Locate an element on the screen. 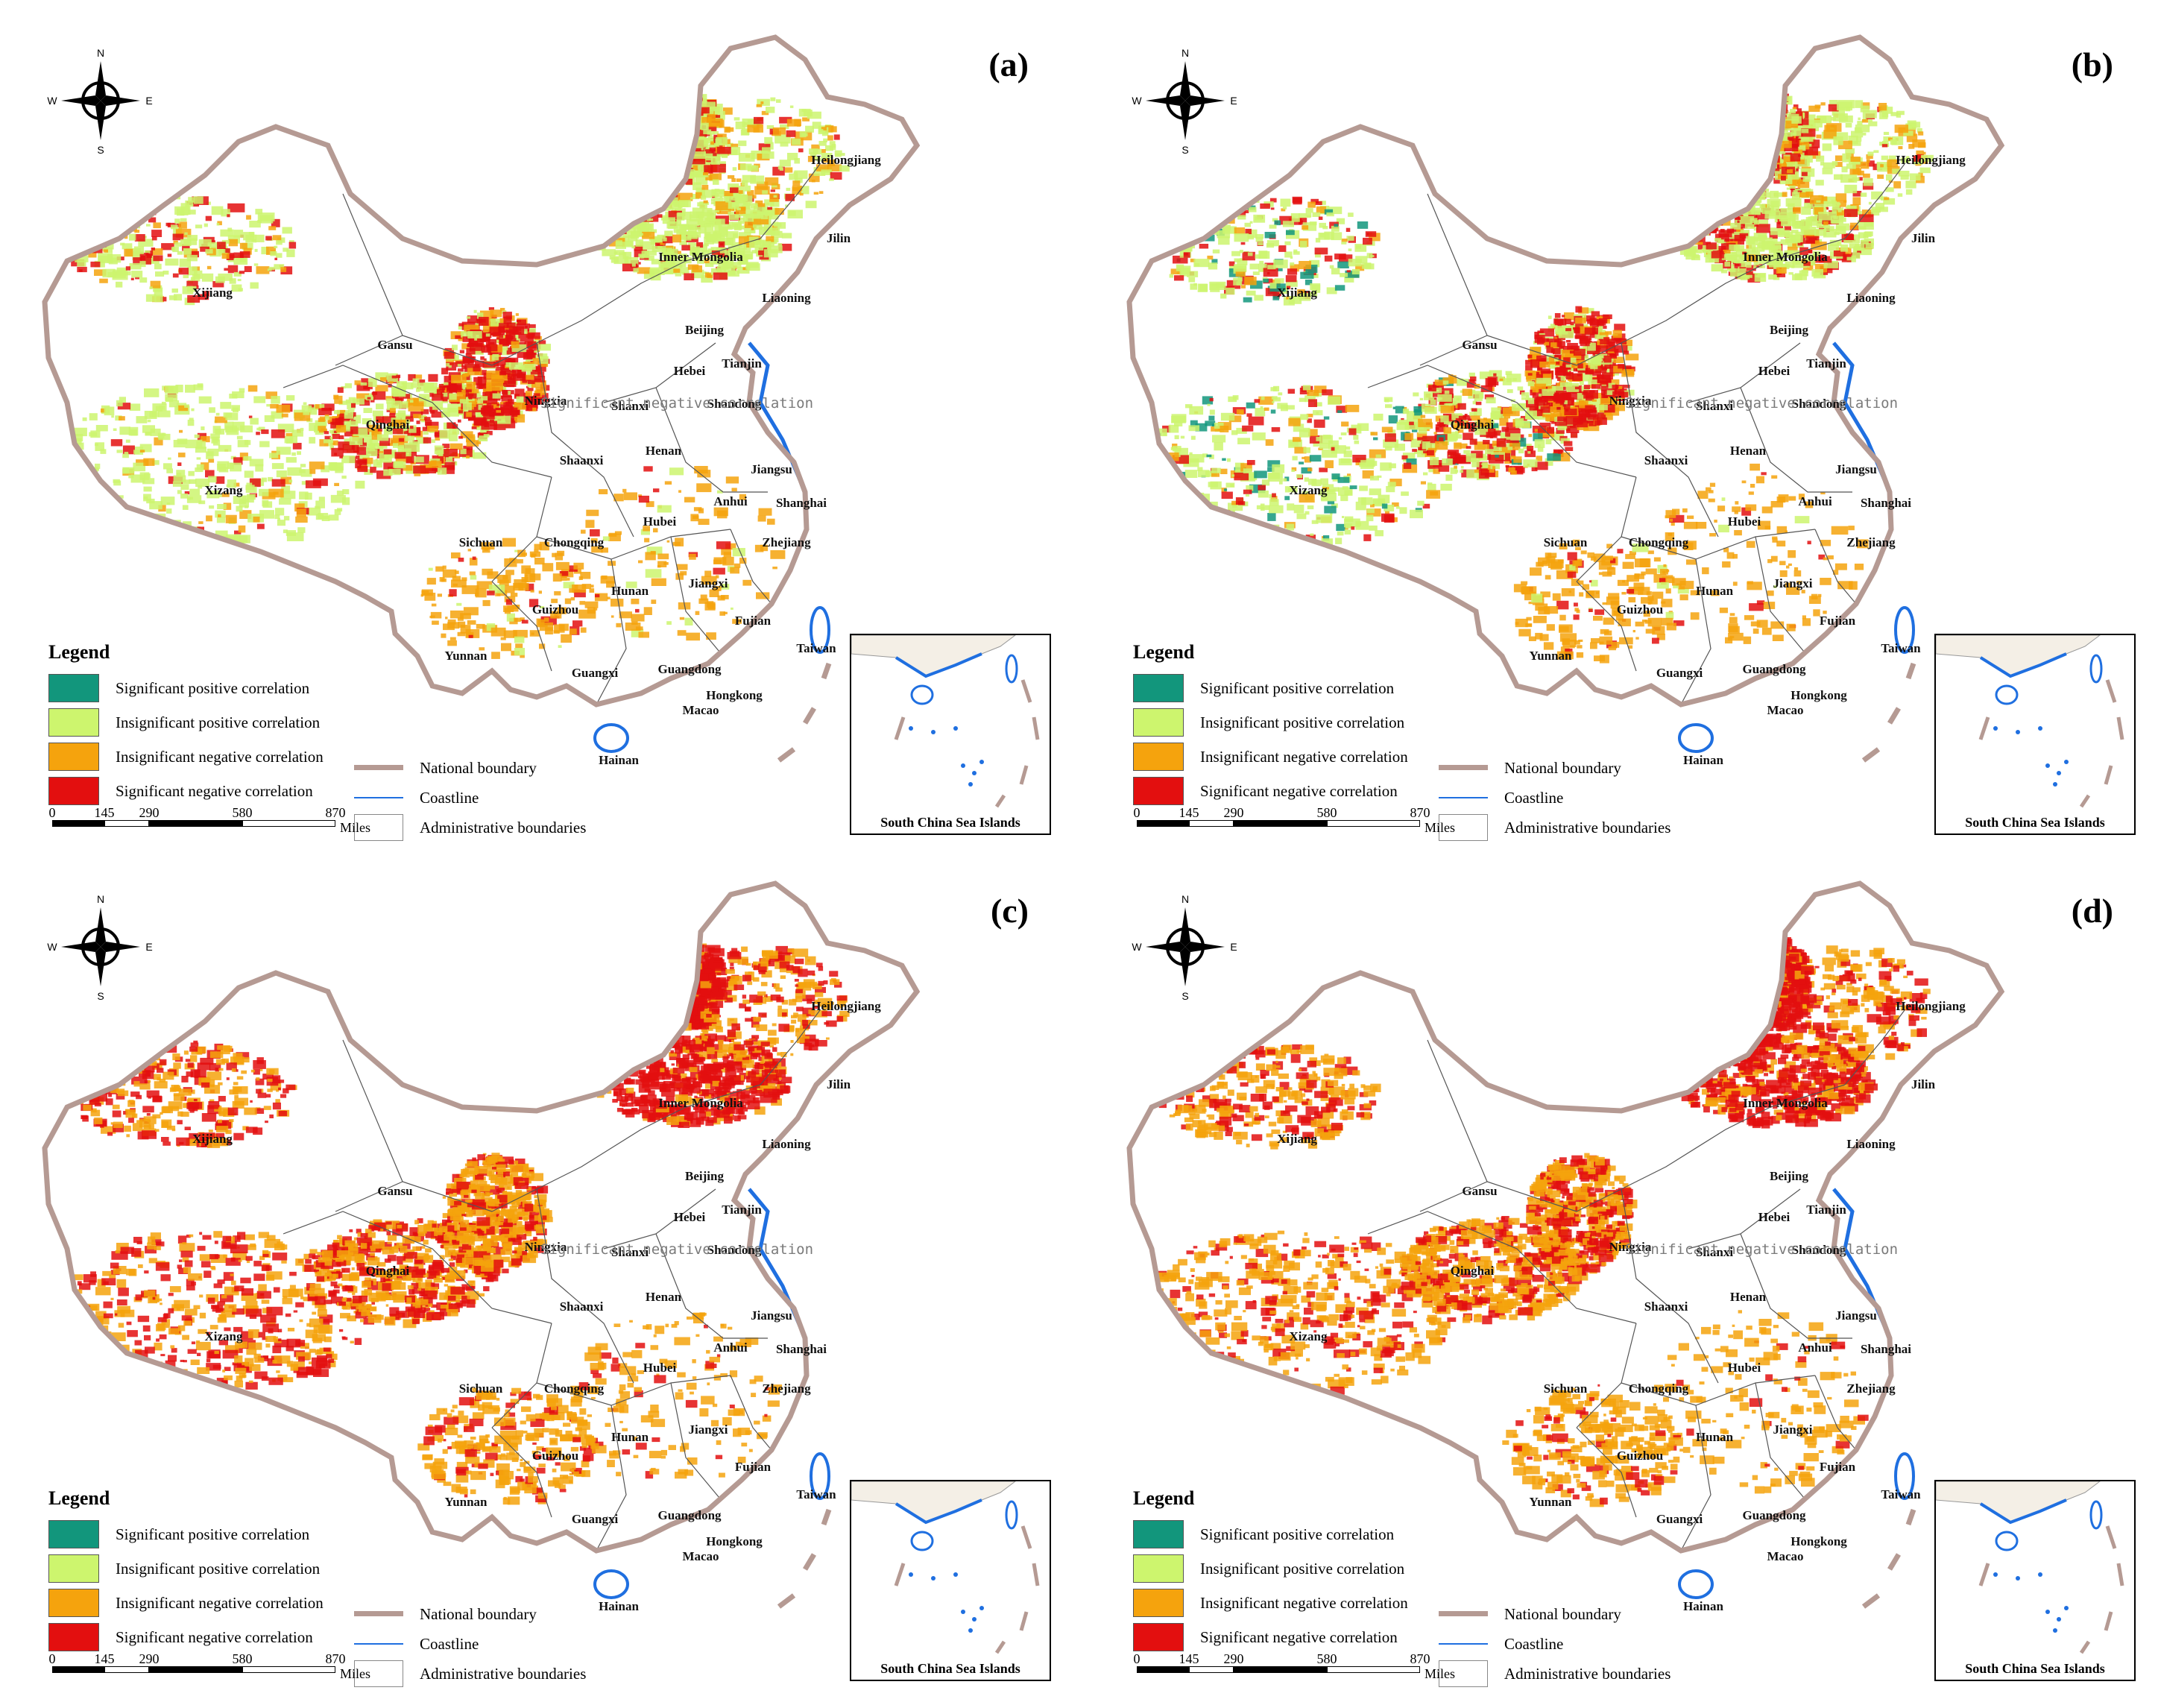 This screenshot has width=2158, height=1708. province-label: Xijiang is located at coordinates (212, 293).